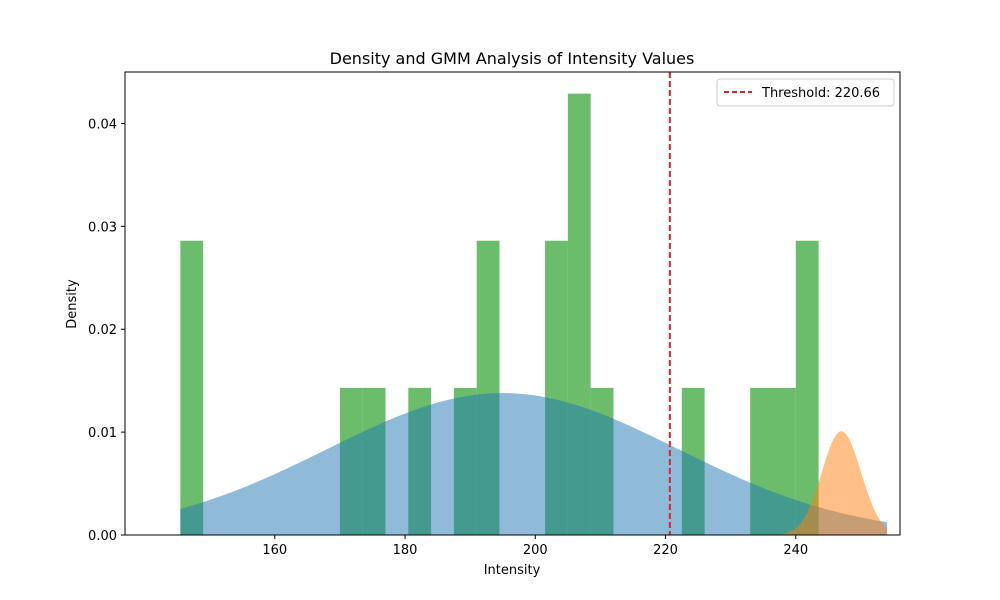  What do you see at coordinates (535, 550) in the screenshot?
I see `x-tick-label: 200` at bounding box center [535, 550].